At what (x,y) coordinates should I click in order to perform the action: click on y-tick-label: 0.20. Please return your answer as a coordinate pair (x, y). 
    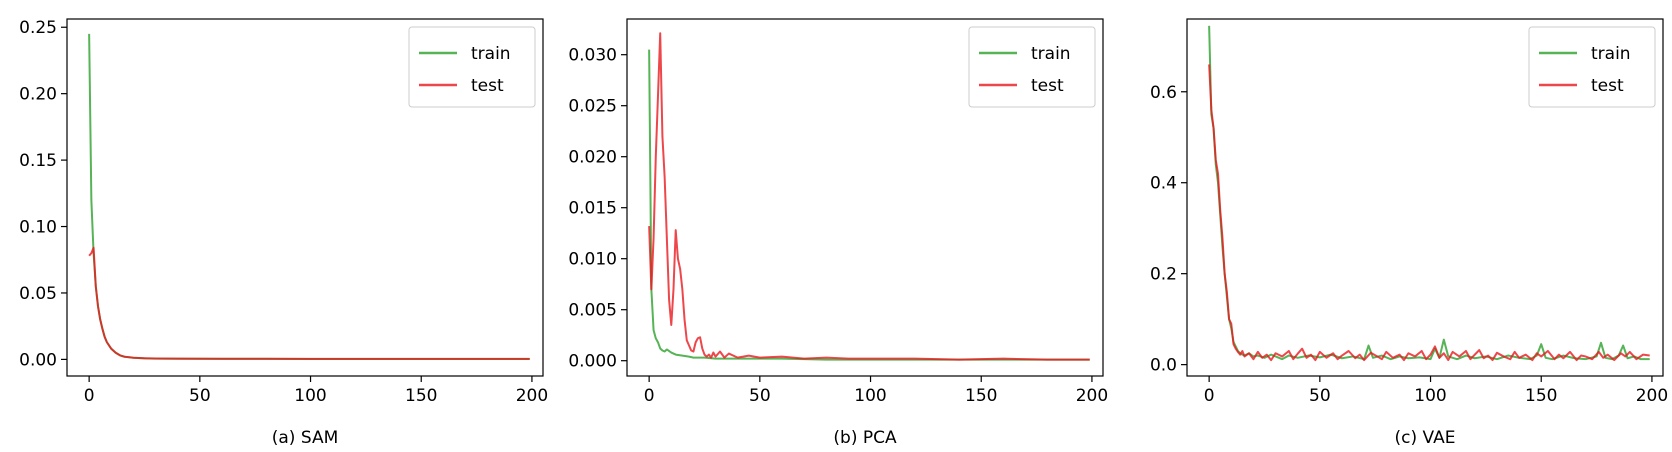
    Looking at the image, I should click on (38, 95).